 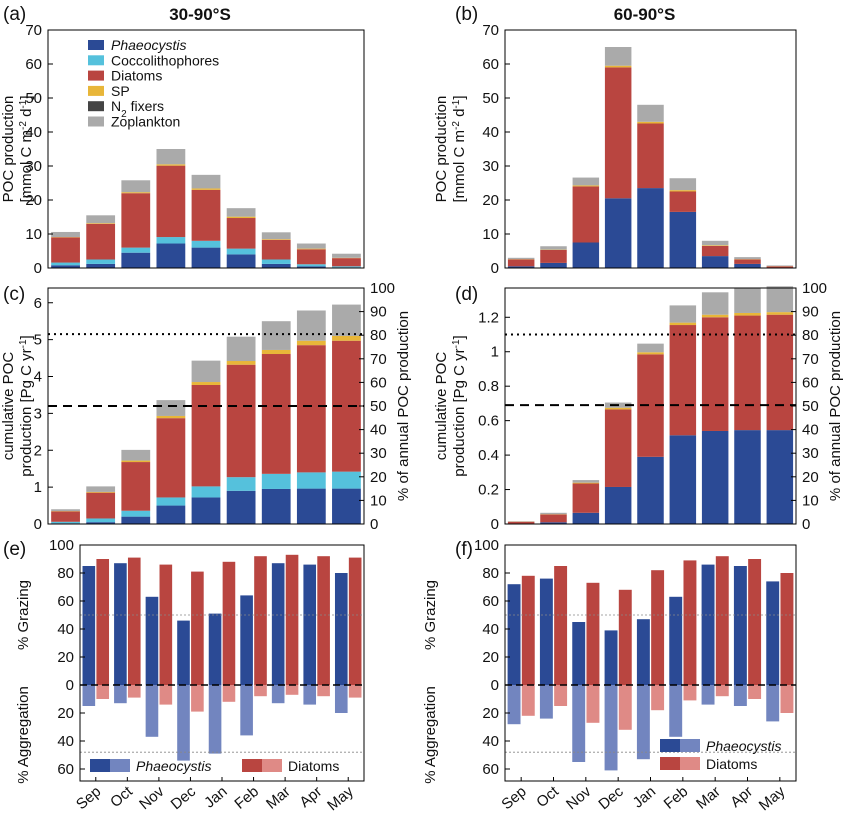 I want to click on bar-grazing-mar-phaeocystis, so click(x=278, y=624).